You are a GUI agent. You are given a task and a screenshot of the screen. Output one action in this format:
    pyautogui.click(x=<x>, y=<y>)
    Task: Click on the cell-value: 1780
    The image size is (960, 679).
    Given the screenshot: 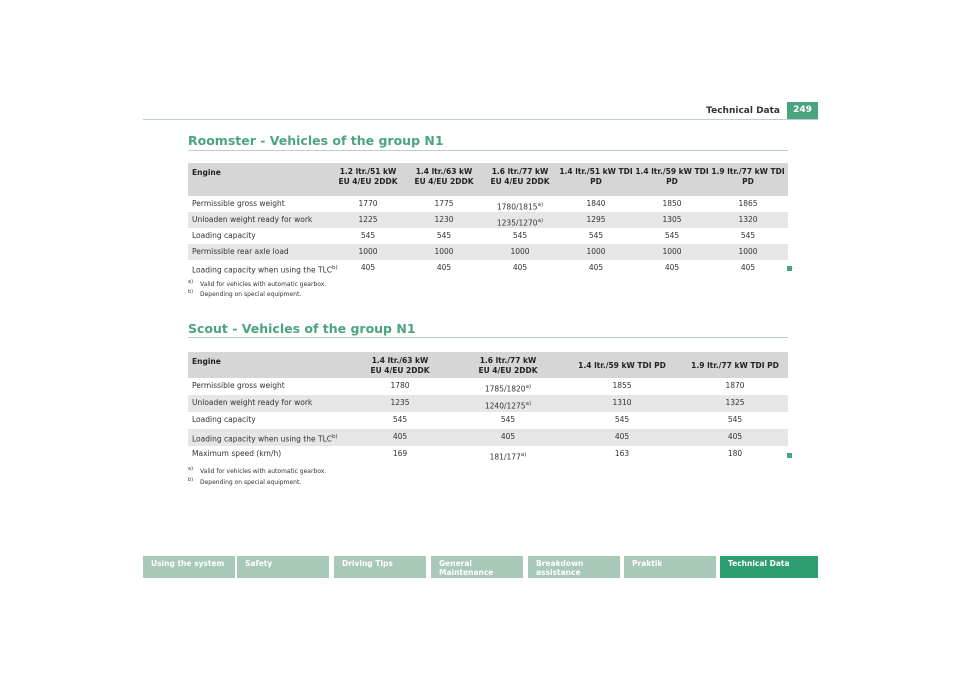 What is the action you would take?
    pyautogui.click(x=400, y=385)
    